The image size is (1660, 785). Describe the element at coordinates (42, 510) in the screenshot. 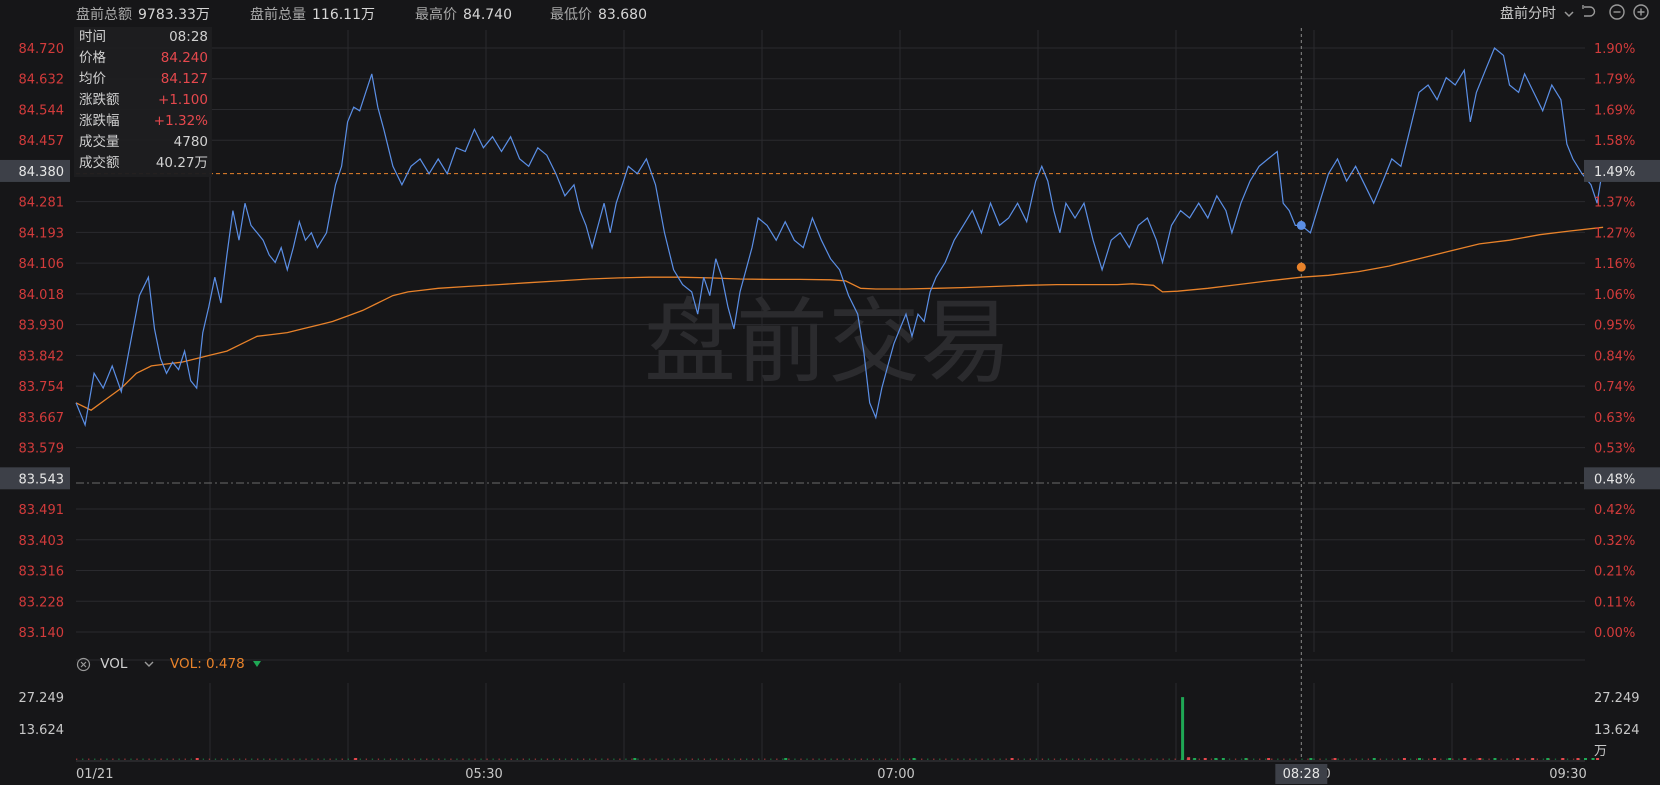

I see `y-tick-label: 83.491` at that location.